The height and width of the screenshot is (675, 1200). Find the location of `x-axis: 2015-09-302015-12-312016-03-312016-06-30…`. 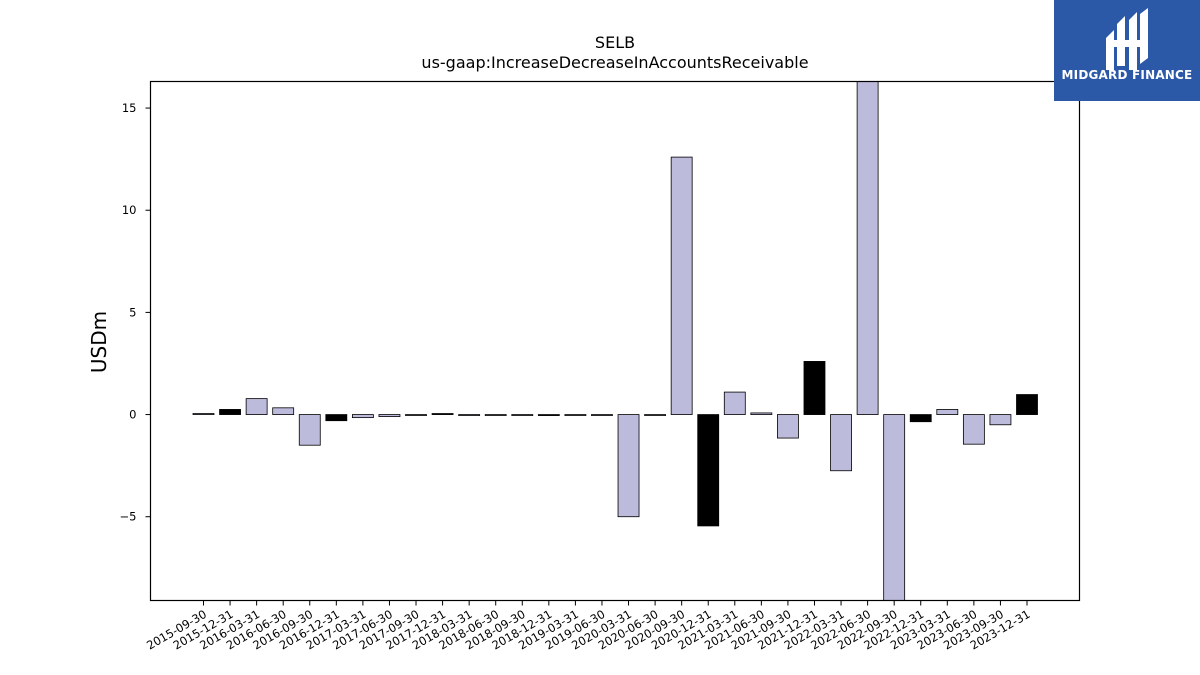

x-axis: 2015-09-302015-12-312016-03-312016-06-30… is located at coordinates (588, 626).